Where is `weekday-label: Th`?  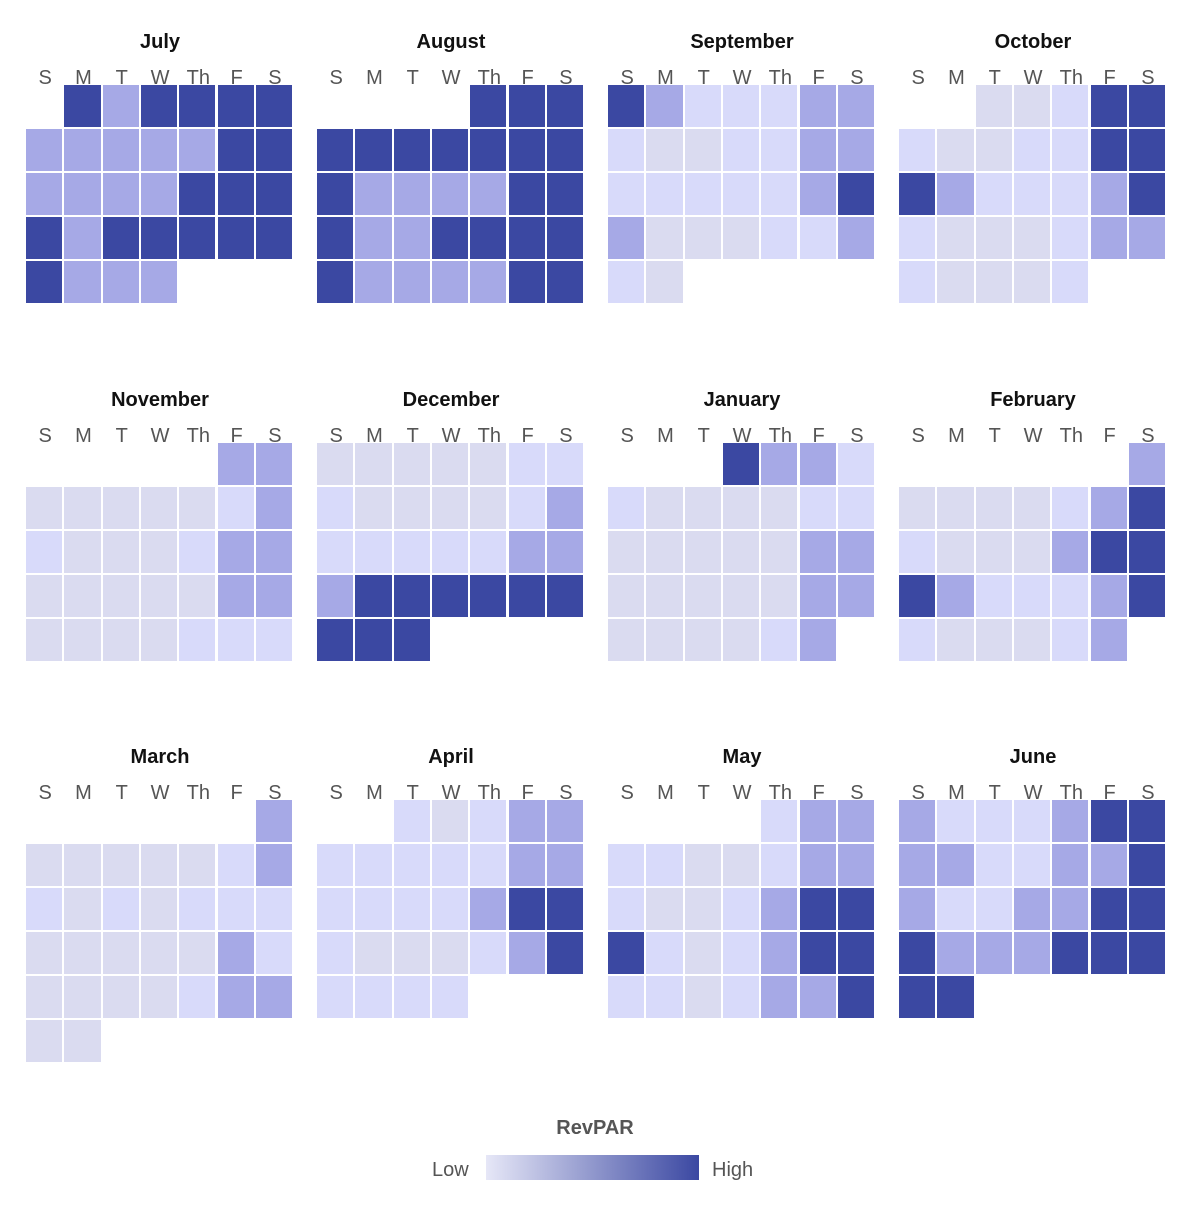 weekday-label: Th is located at coordinates (198, 793).